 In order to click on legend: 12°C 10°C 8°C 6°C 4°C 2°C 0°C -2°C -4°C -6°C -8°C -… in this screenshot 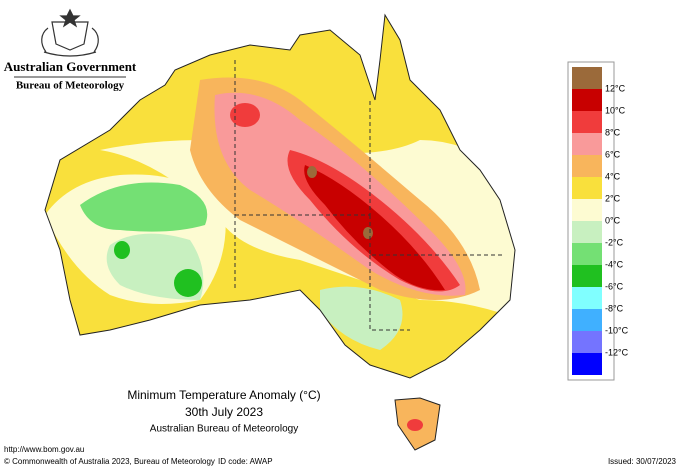, I will do `click(600, 221)`.